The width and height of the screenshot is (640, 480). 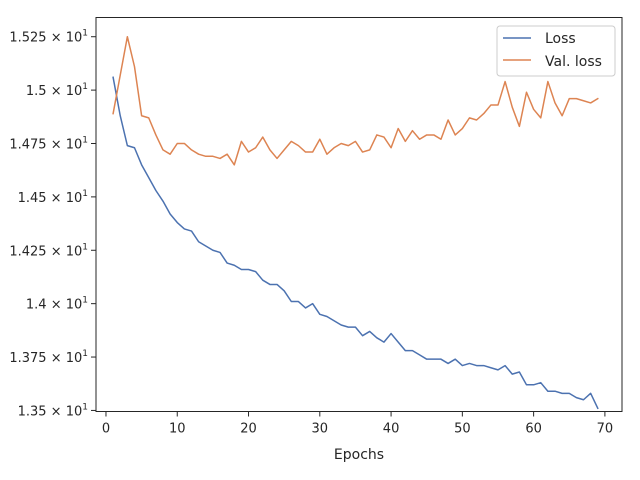 I want to click on x-axis-title: Epochs, so click(x=359, y=455).